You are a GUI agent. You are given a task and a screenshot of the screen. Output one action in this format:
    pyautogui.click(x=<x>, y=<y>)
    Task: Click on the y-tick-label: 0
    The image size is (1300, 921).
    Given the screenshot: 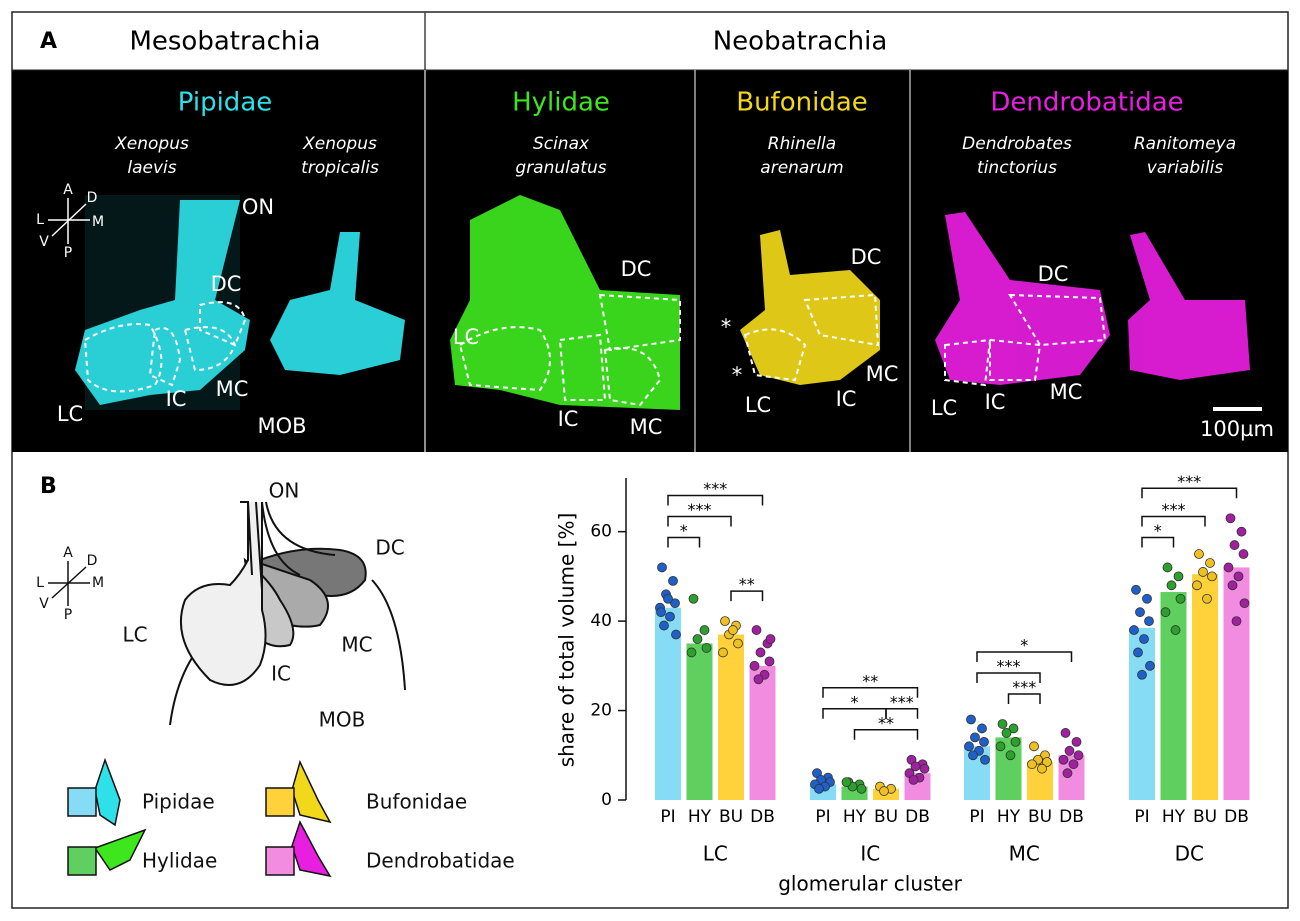 What is the action you would take?
    pyautogui.click(x=606, y=800)
    